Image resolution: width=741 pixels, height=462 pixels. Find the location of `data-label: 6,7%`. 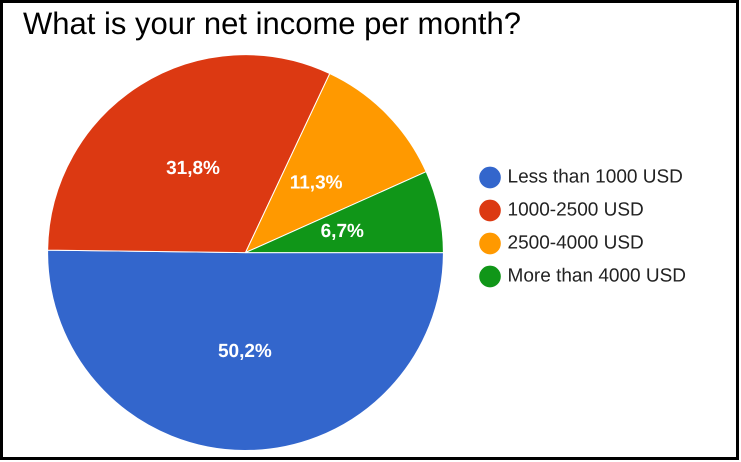

data-label: 6,7% is located at coordinates (342, 231).